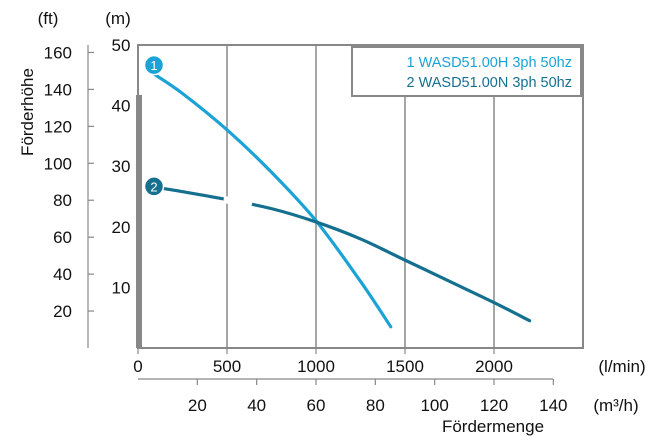 The width and height of the screenshot is (662, 436). Describe the element at coordinates (48, 18) in the screenshot. I see `y-unit-ft-label: (ft)` at that location.